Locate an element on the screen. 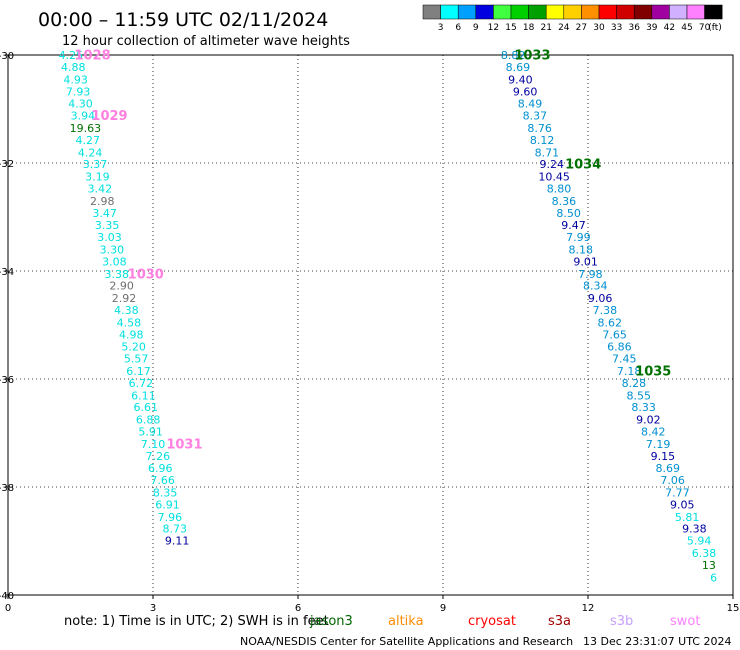 The image size is (740, 650). time-label: 1034 is located at coordinates (583, 165).